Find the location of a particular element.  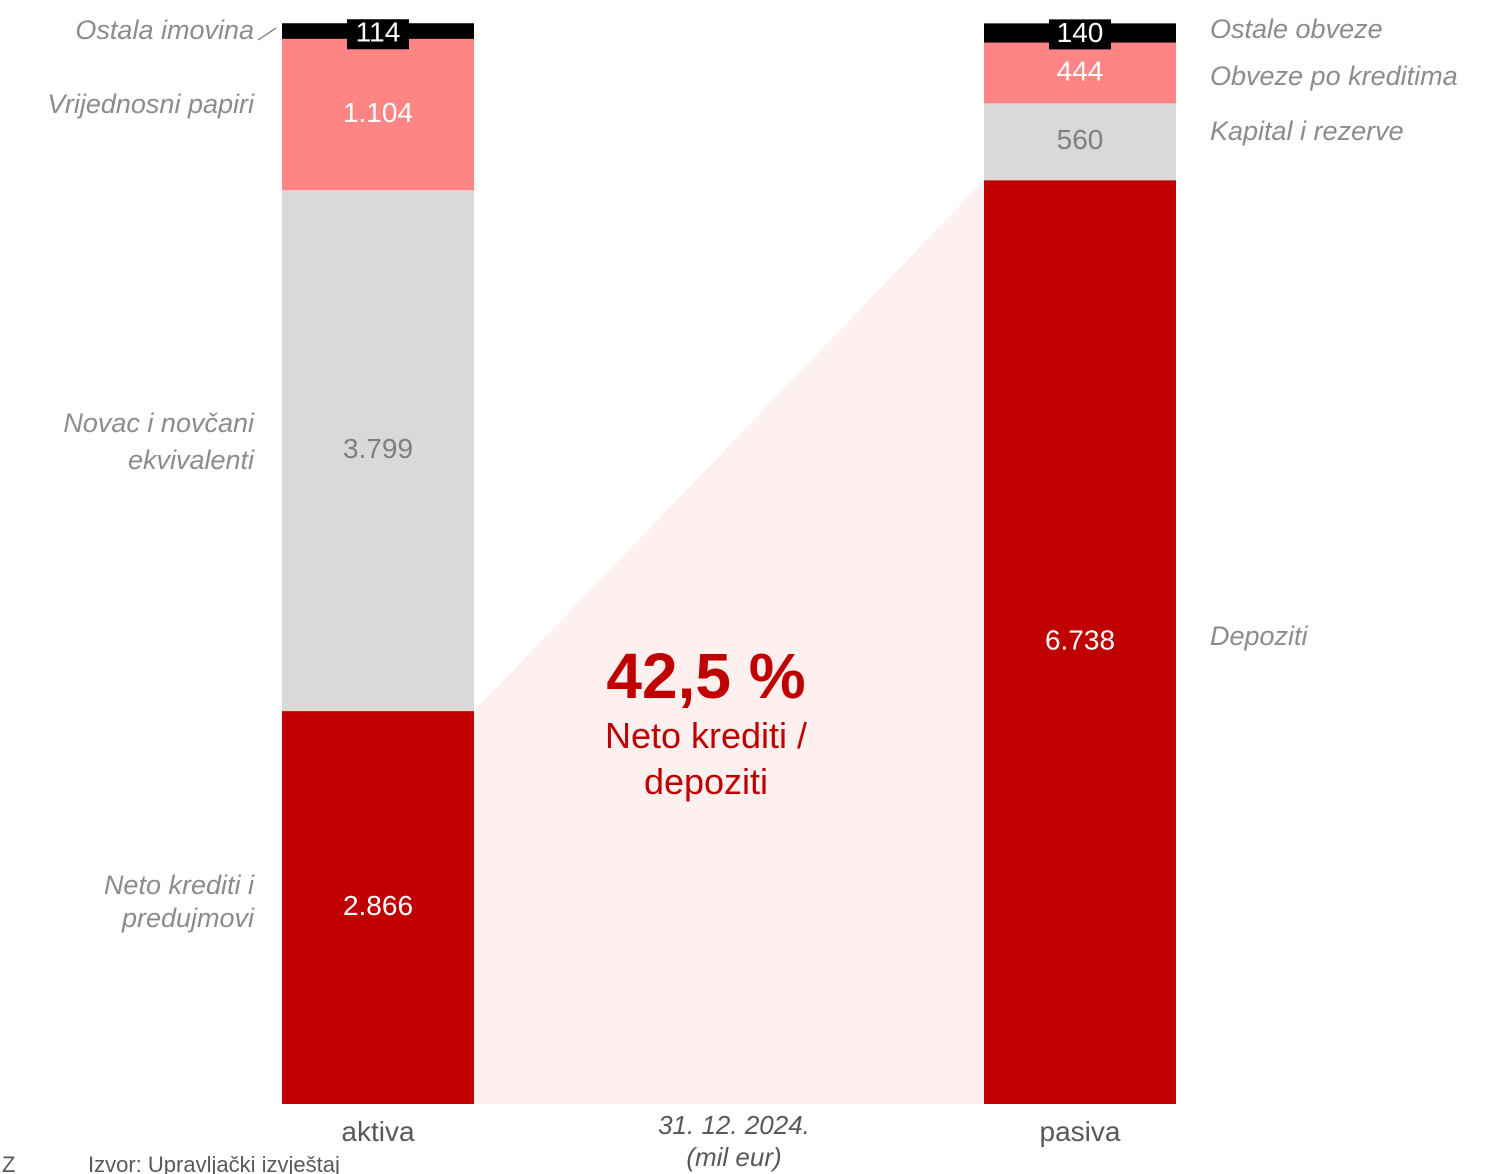

value-label-aktiva-2: 1.104 is located at coordinates (378, 112).